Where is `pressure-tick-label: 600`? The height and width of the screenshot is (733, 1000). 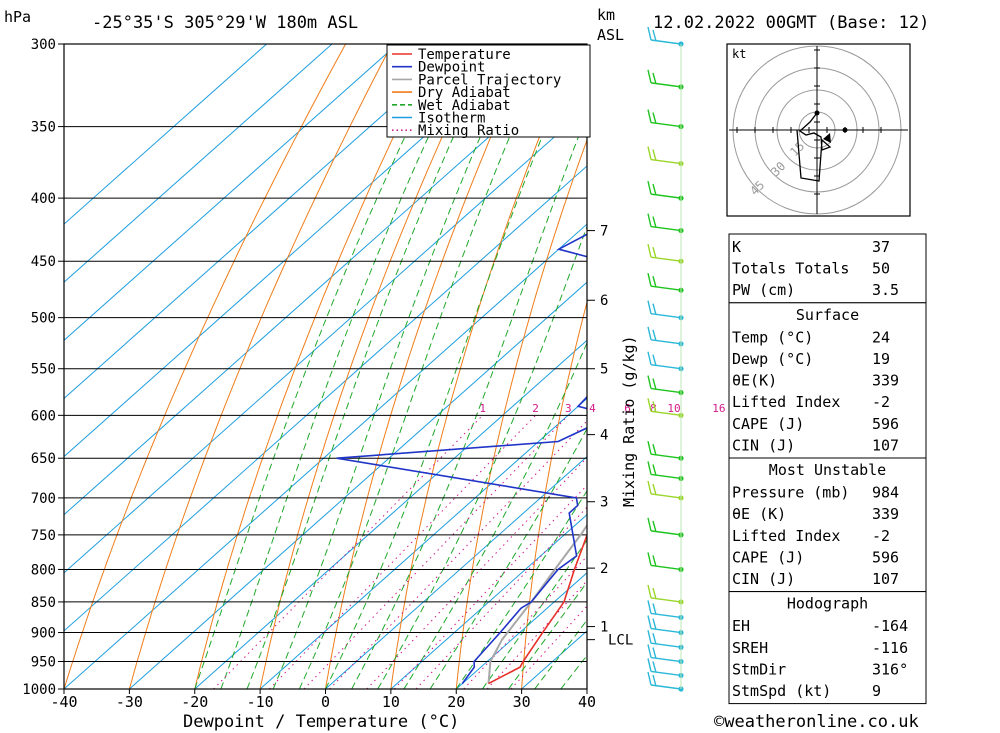
pressure-tick-label: 600 is located at coordinates (43, 416).